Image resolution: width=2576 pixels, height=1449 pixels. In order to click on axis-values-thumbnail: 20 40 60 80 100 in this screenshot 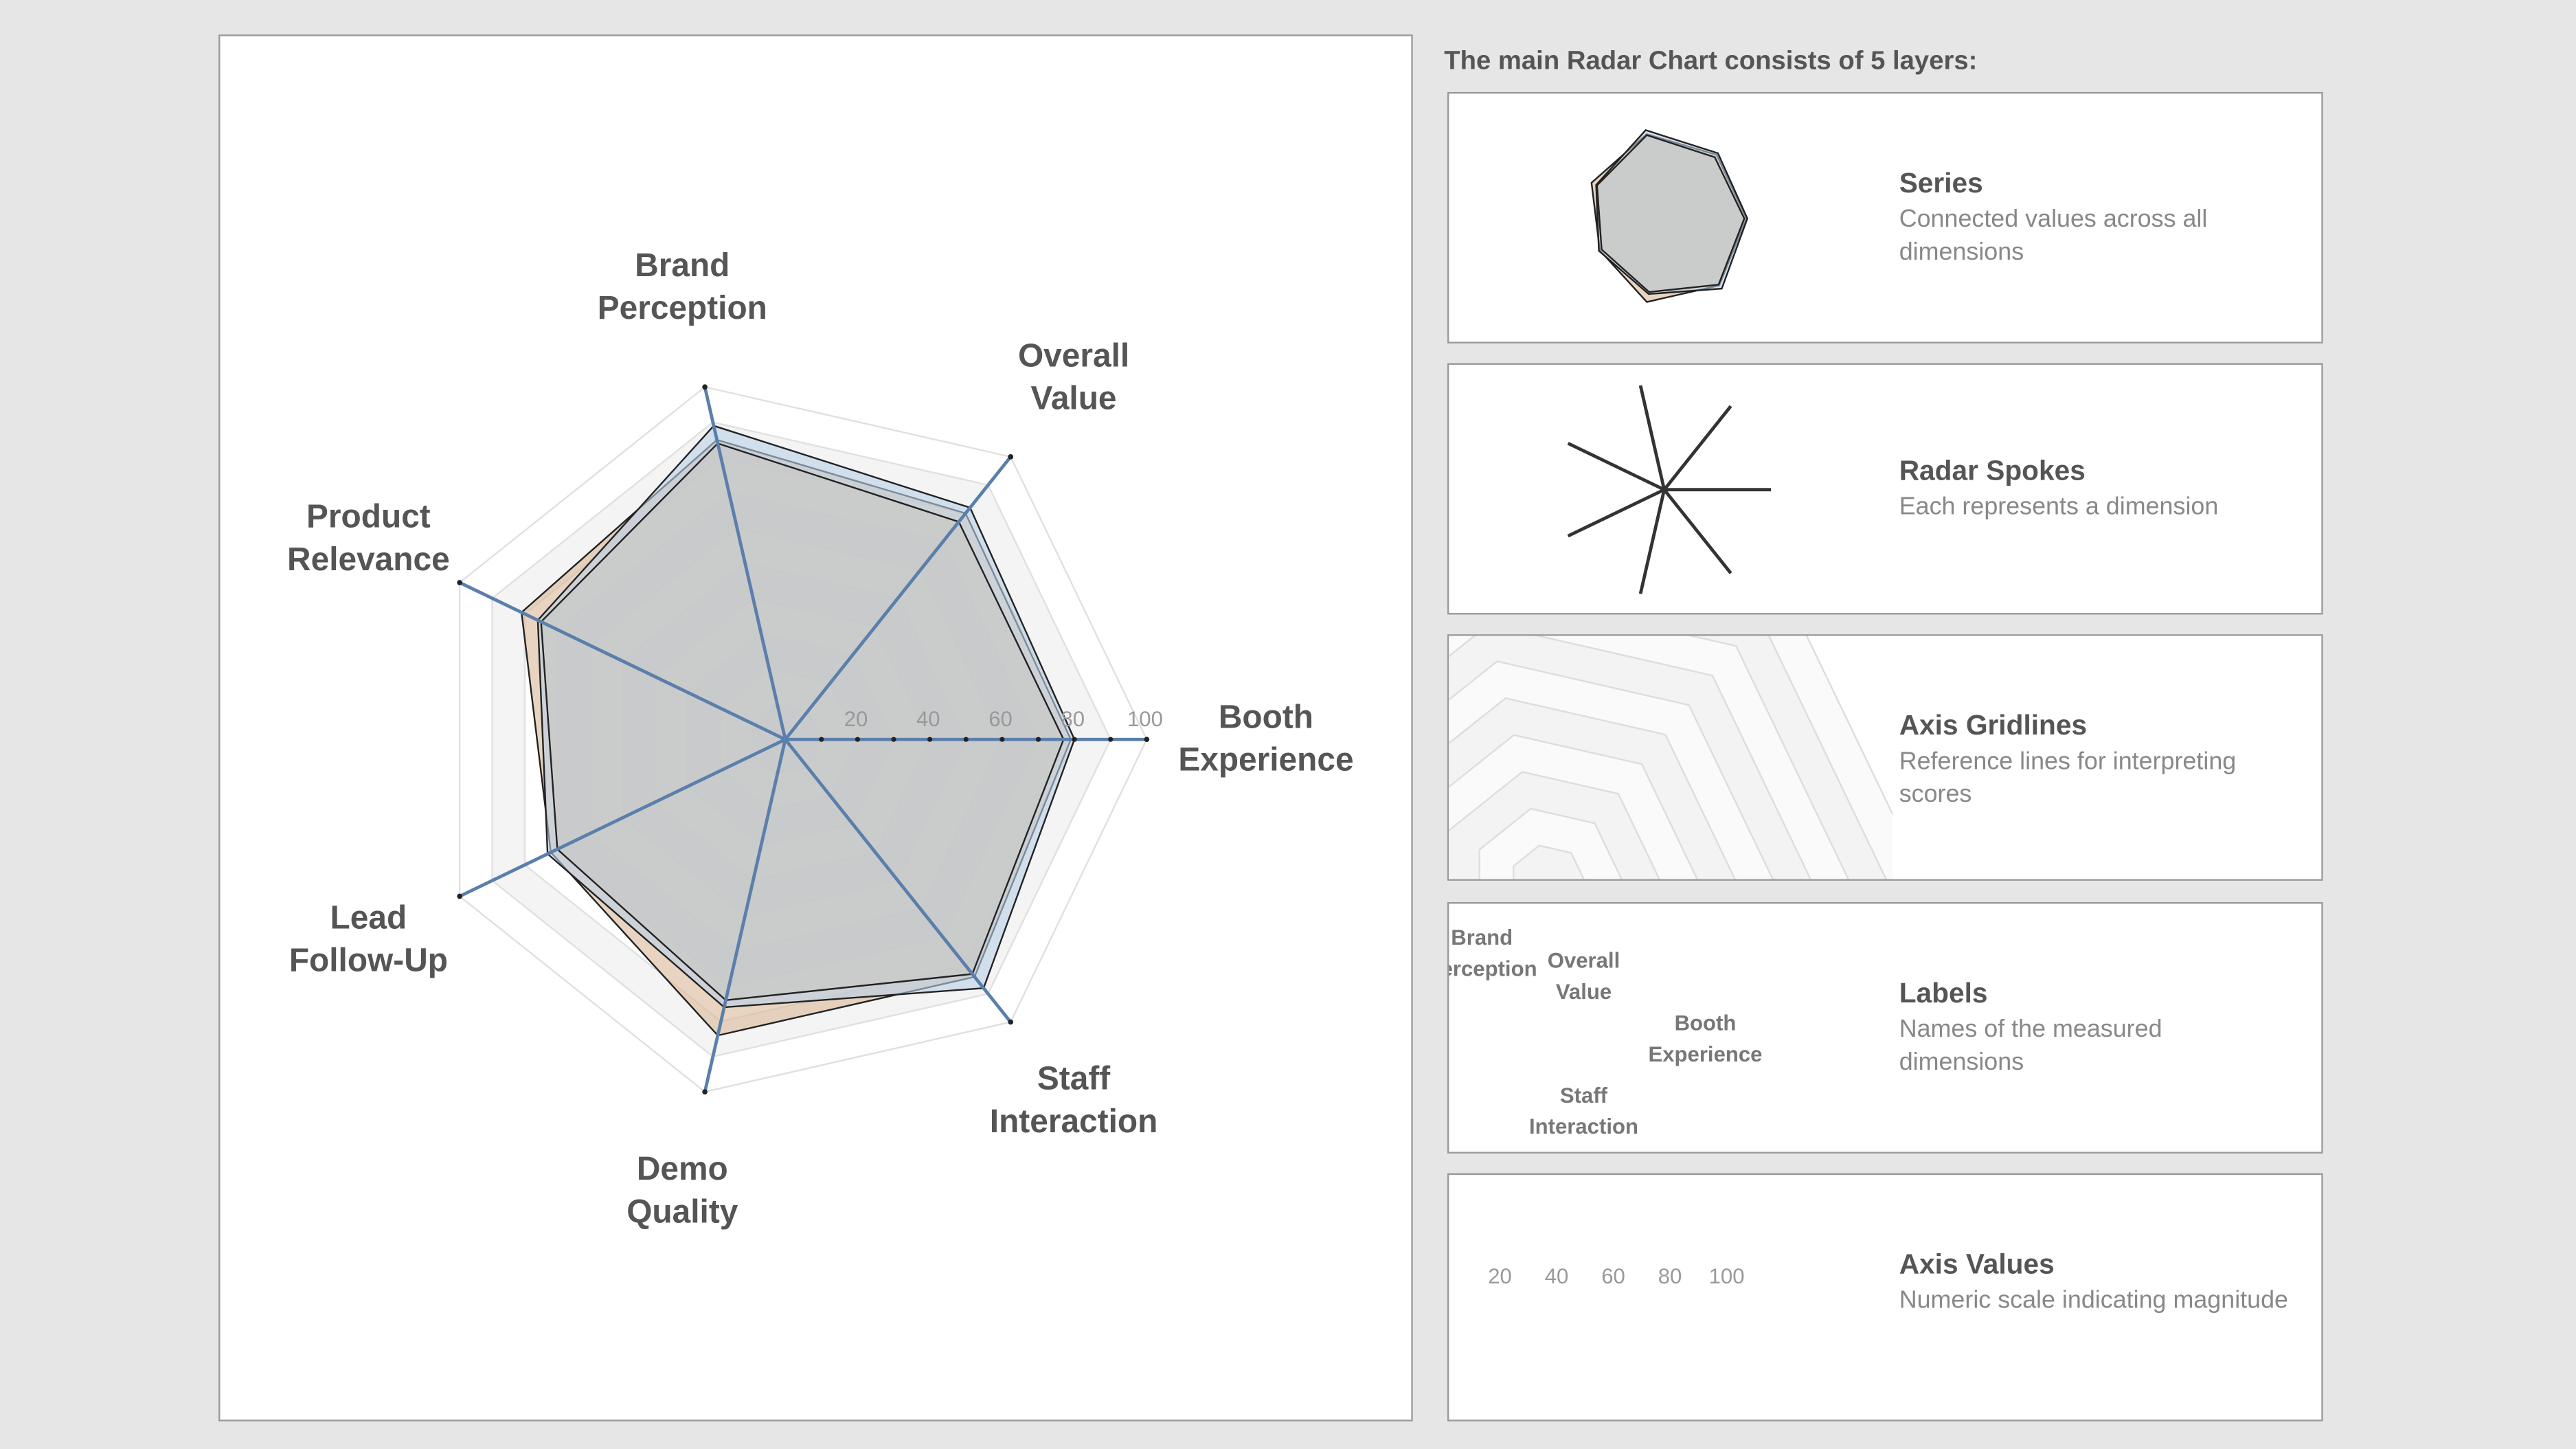, I will do `click(1671, 1297)`.